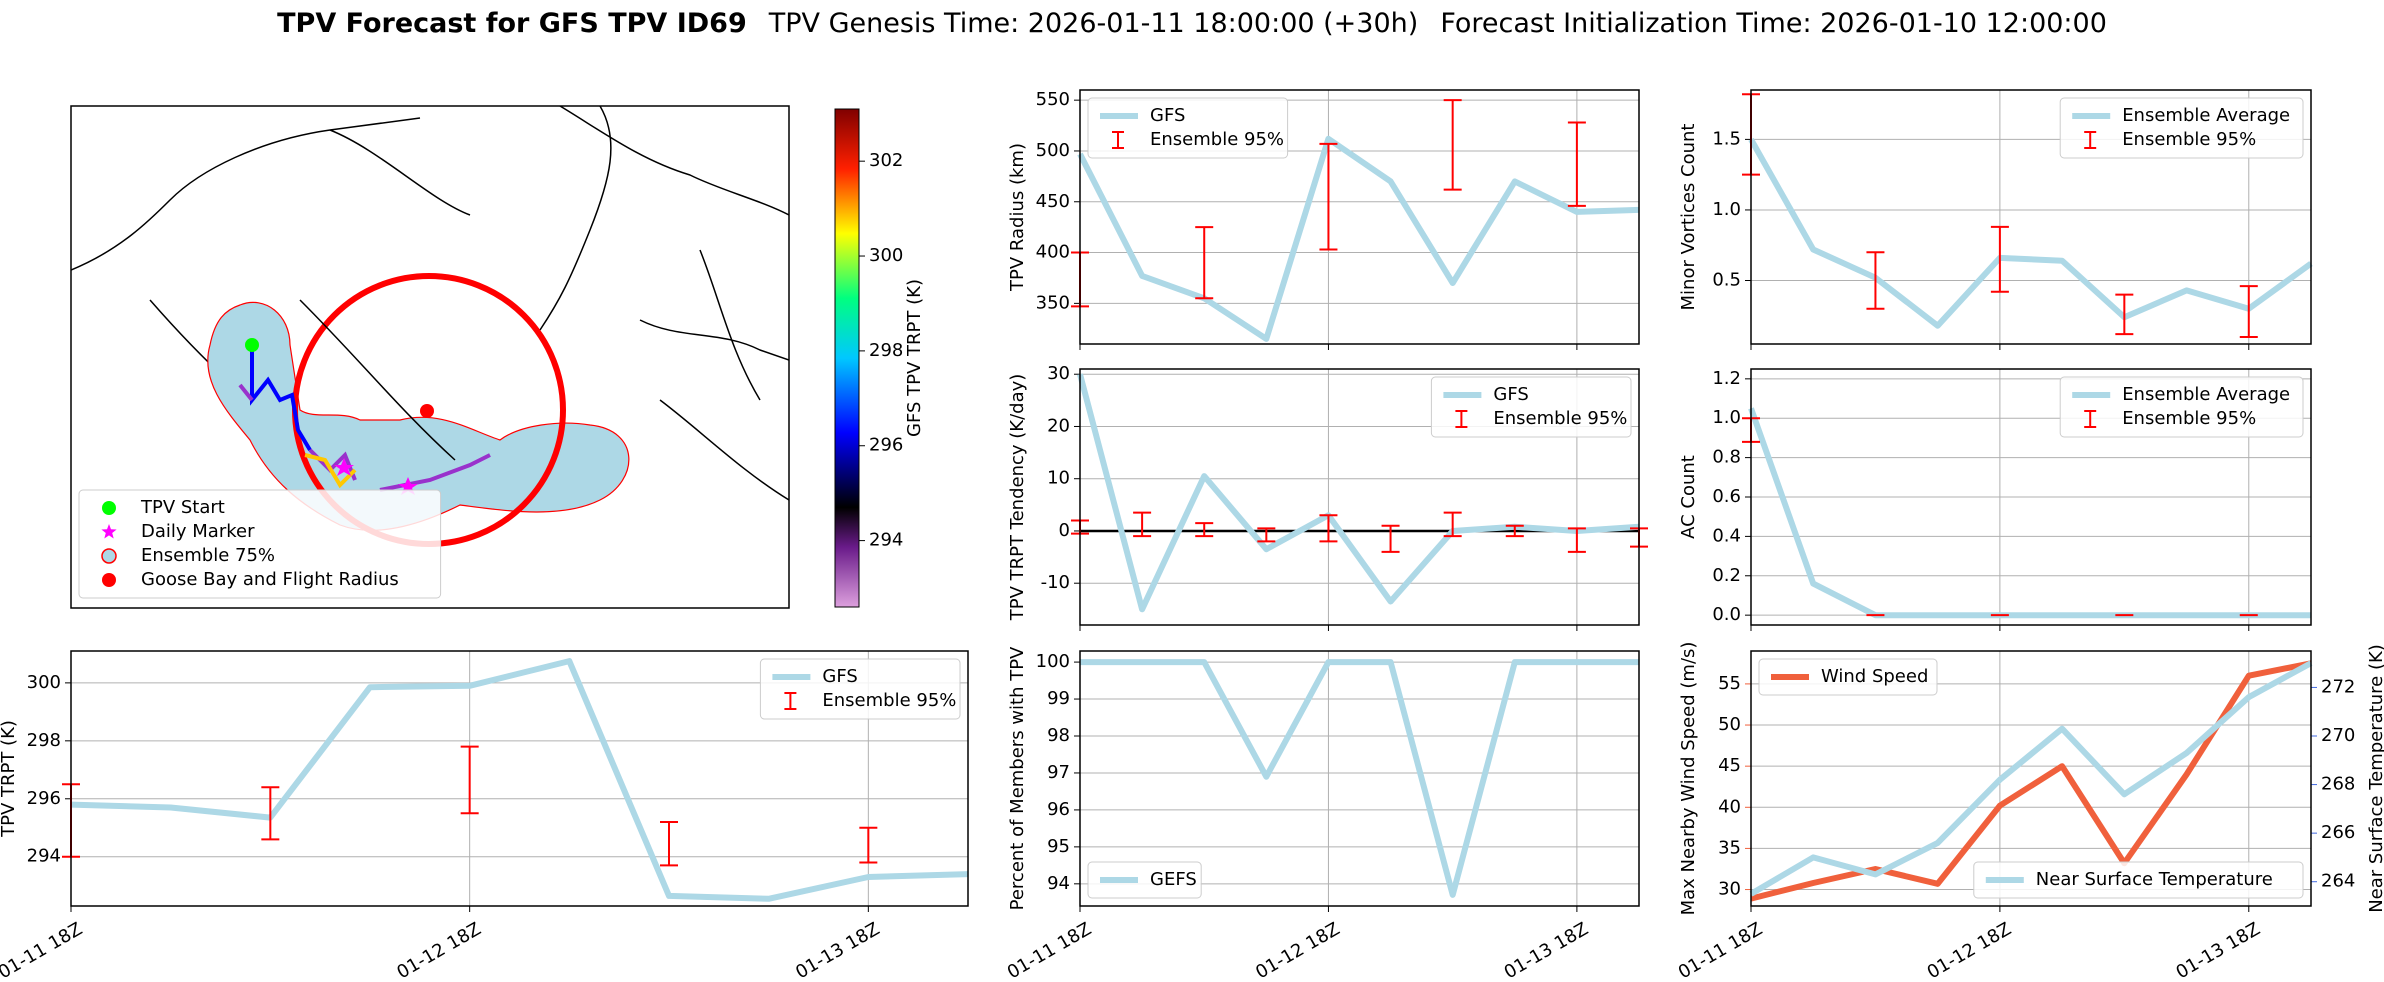 The width and height of the screenshot is (2384, 982). I want to click on legend-label: GEFS, so click(1173, 879).